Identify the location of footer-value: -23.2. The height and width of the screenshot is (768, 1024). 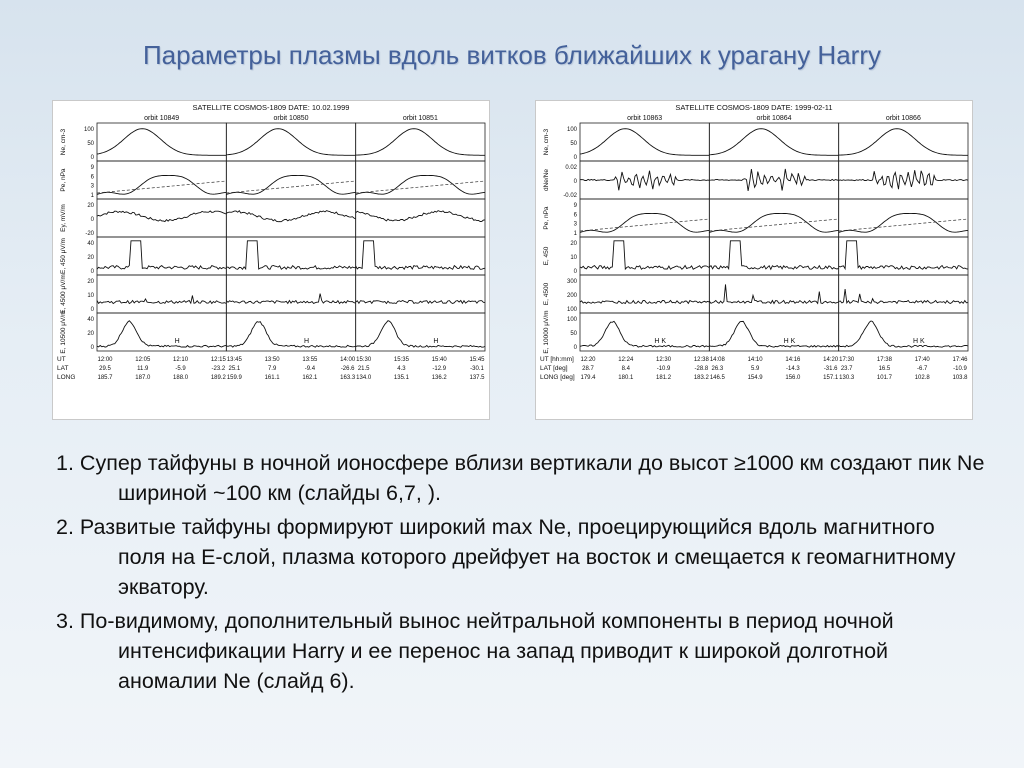
(218, 369).